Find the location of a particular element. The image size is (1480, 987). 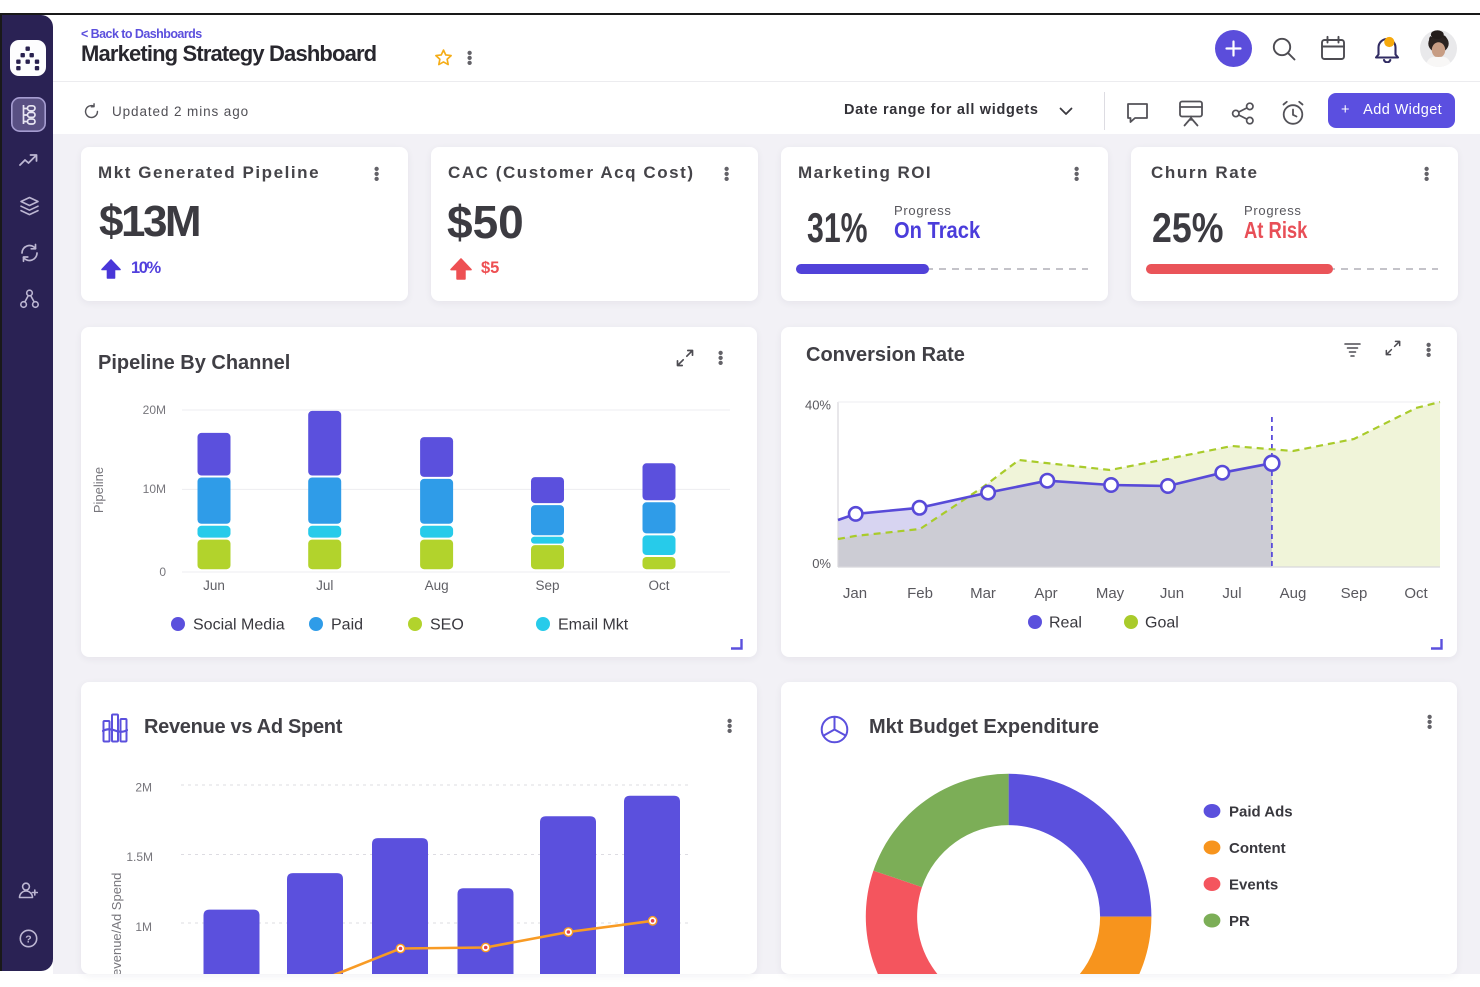

svg-text: Paid Ads is located at coordinates (1261, 812).